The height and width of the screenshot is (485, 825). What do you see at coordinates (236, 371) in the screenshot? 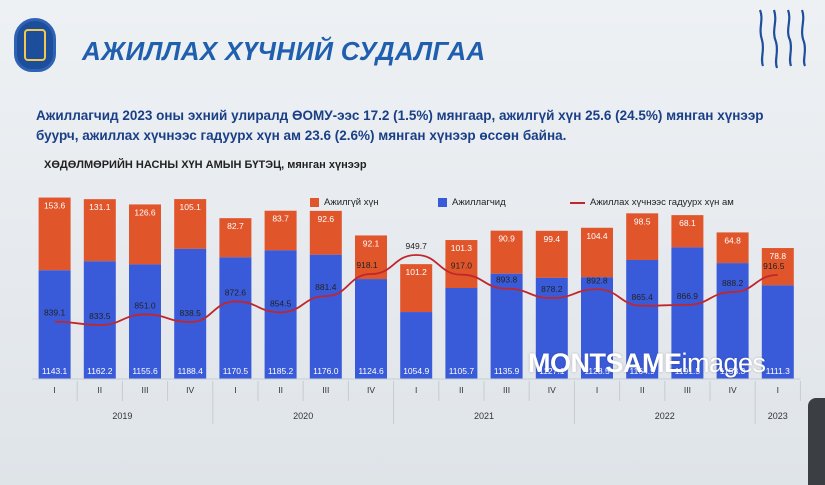
I see `employed-value-label: 1170.5` at bounding box center [236, 371].